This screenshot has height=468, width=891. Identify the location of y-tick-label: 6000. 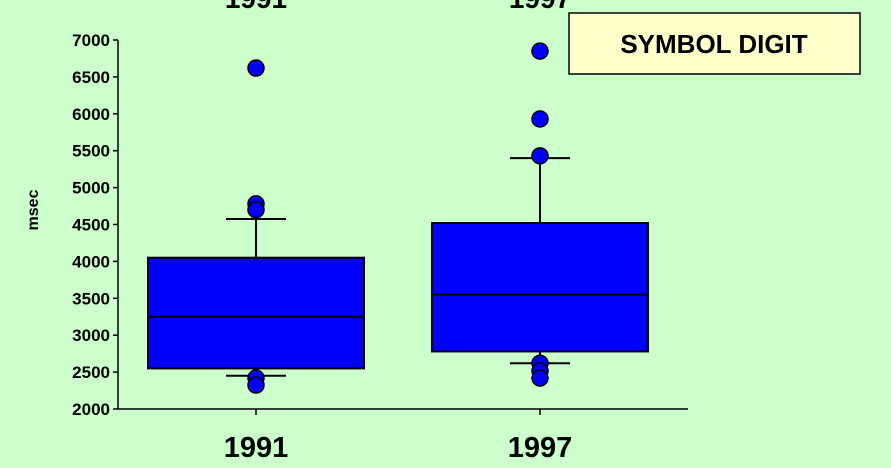
(91, 114).